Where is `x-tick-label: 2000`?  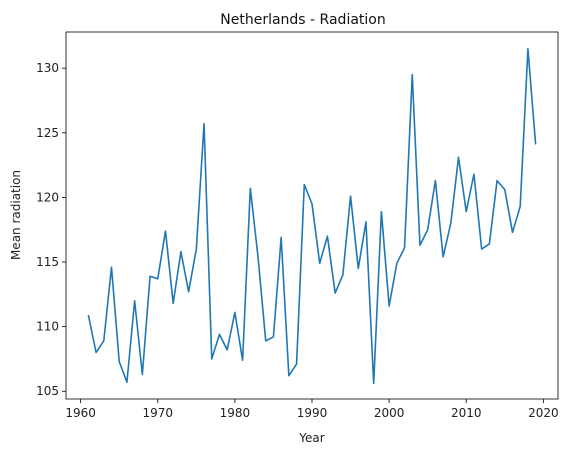 x-tick-label: 2000 is located at coordinates (389, 413).